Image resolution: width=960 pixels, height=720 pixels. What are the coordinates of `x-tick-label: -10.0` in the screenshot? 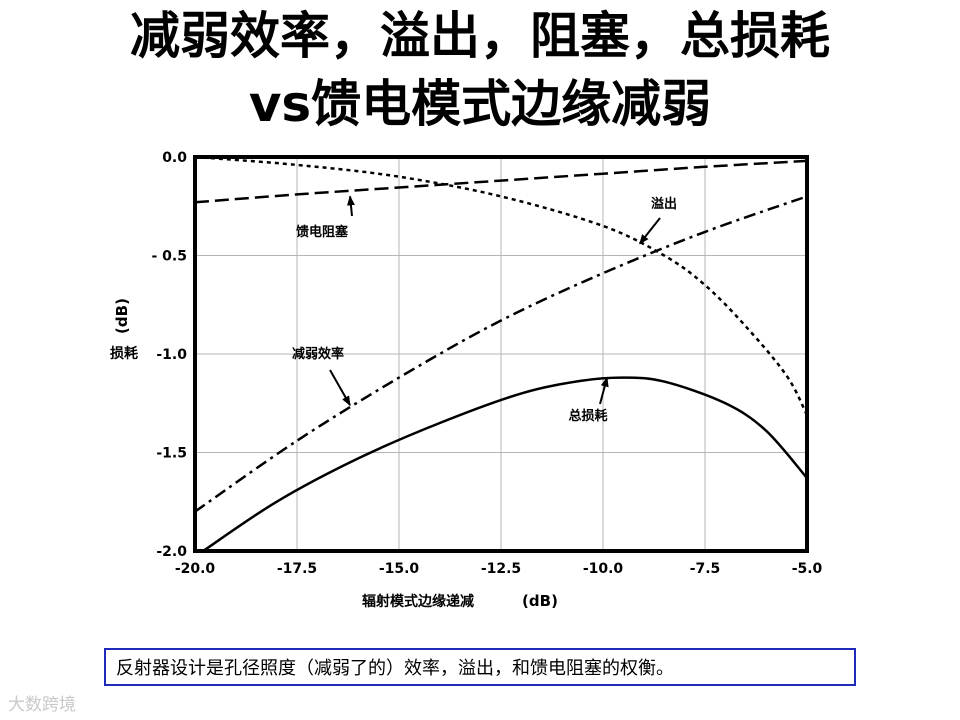 It's located at (603, 569).